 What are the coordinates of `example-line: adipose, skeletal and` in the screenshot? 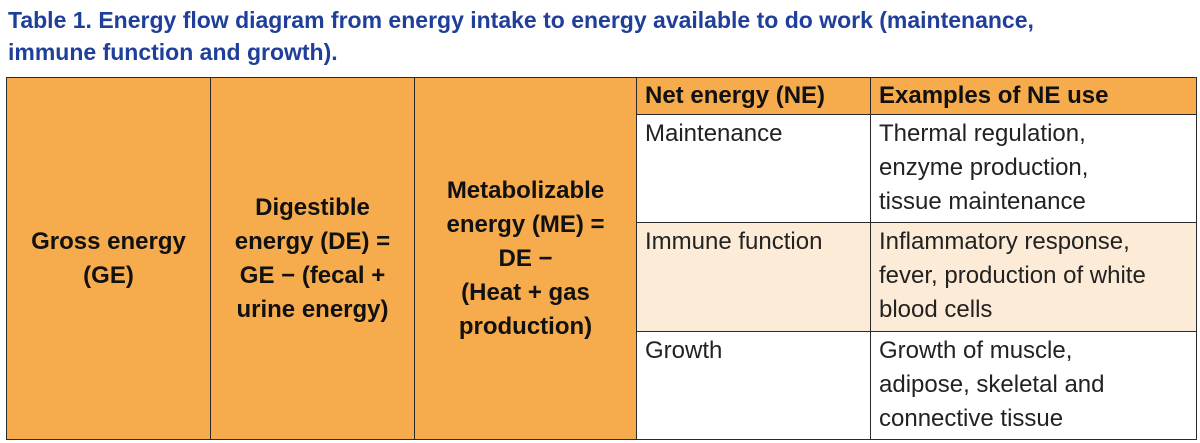 It's located at (992, 384).